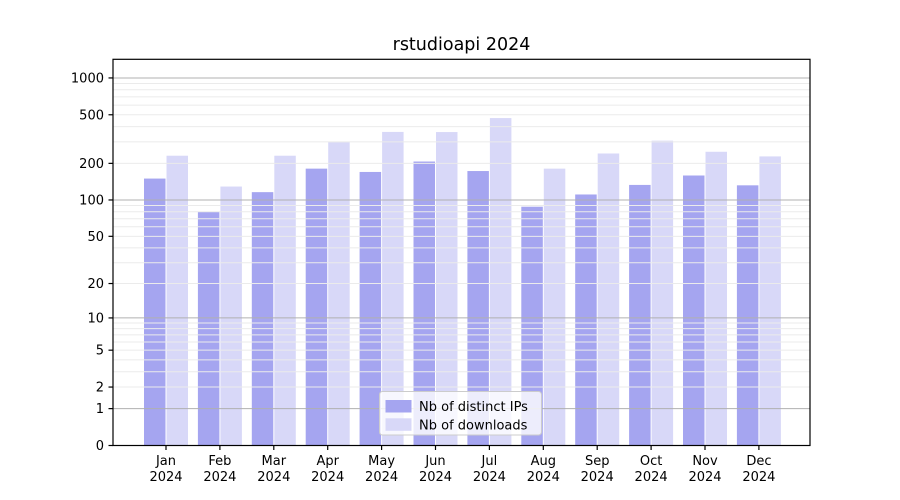 The width and height of the screenshot is (900, 500). Describe the element at coordinates (95, 318) in the screenshot. I see `y-tick-label: 10` at that location.